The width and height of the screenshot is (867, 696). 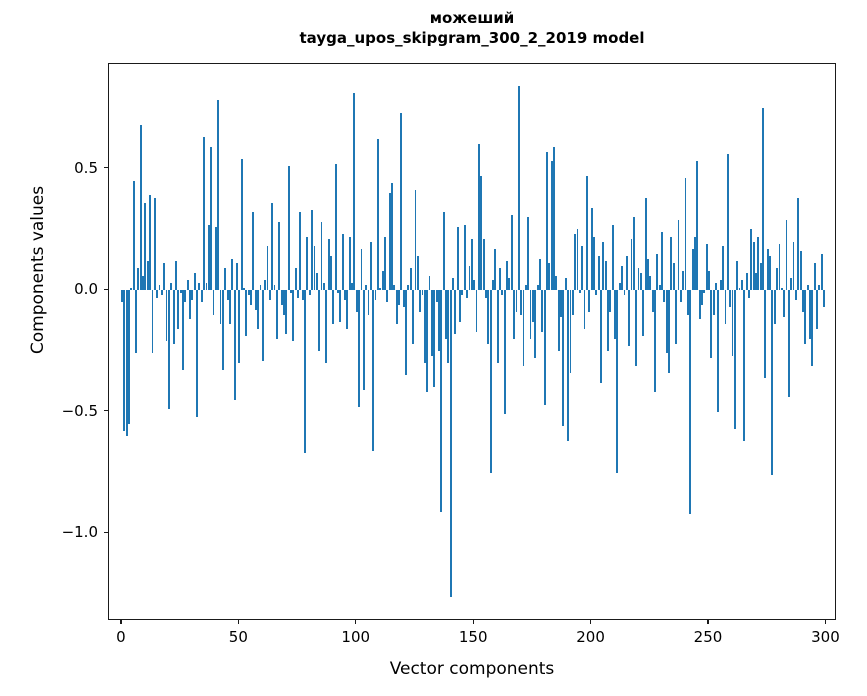 What do you see at coordinates (590, 622) in the screenshot?
I see `x-tick-mark` at bounding box center [590, 622].